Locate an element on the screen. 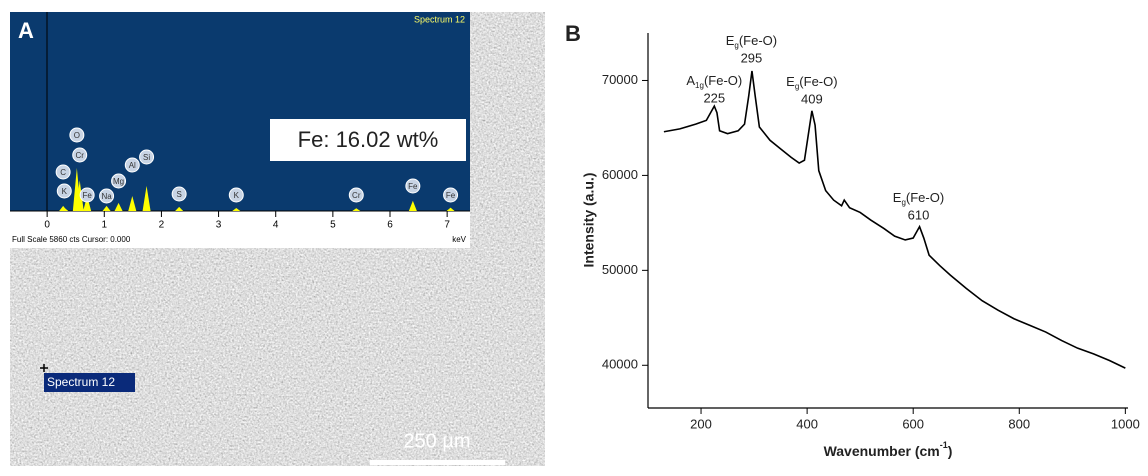 The width and height of the screenshot is (1148, 476). x-tick-label: 1 is located at coordinates (105, 225).